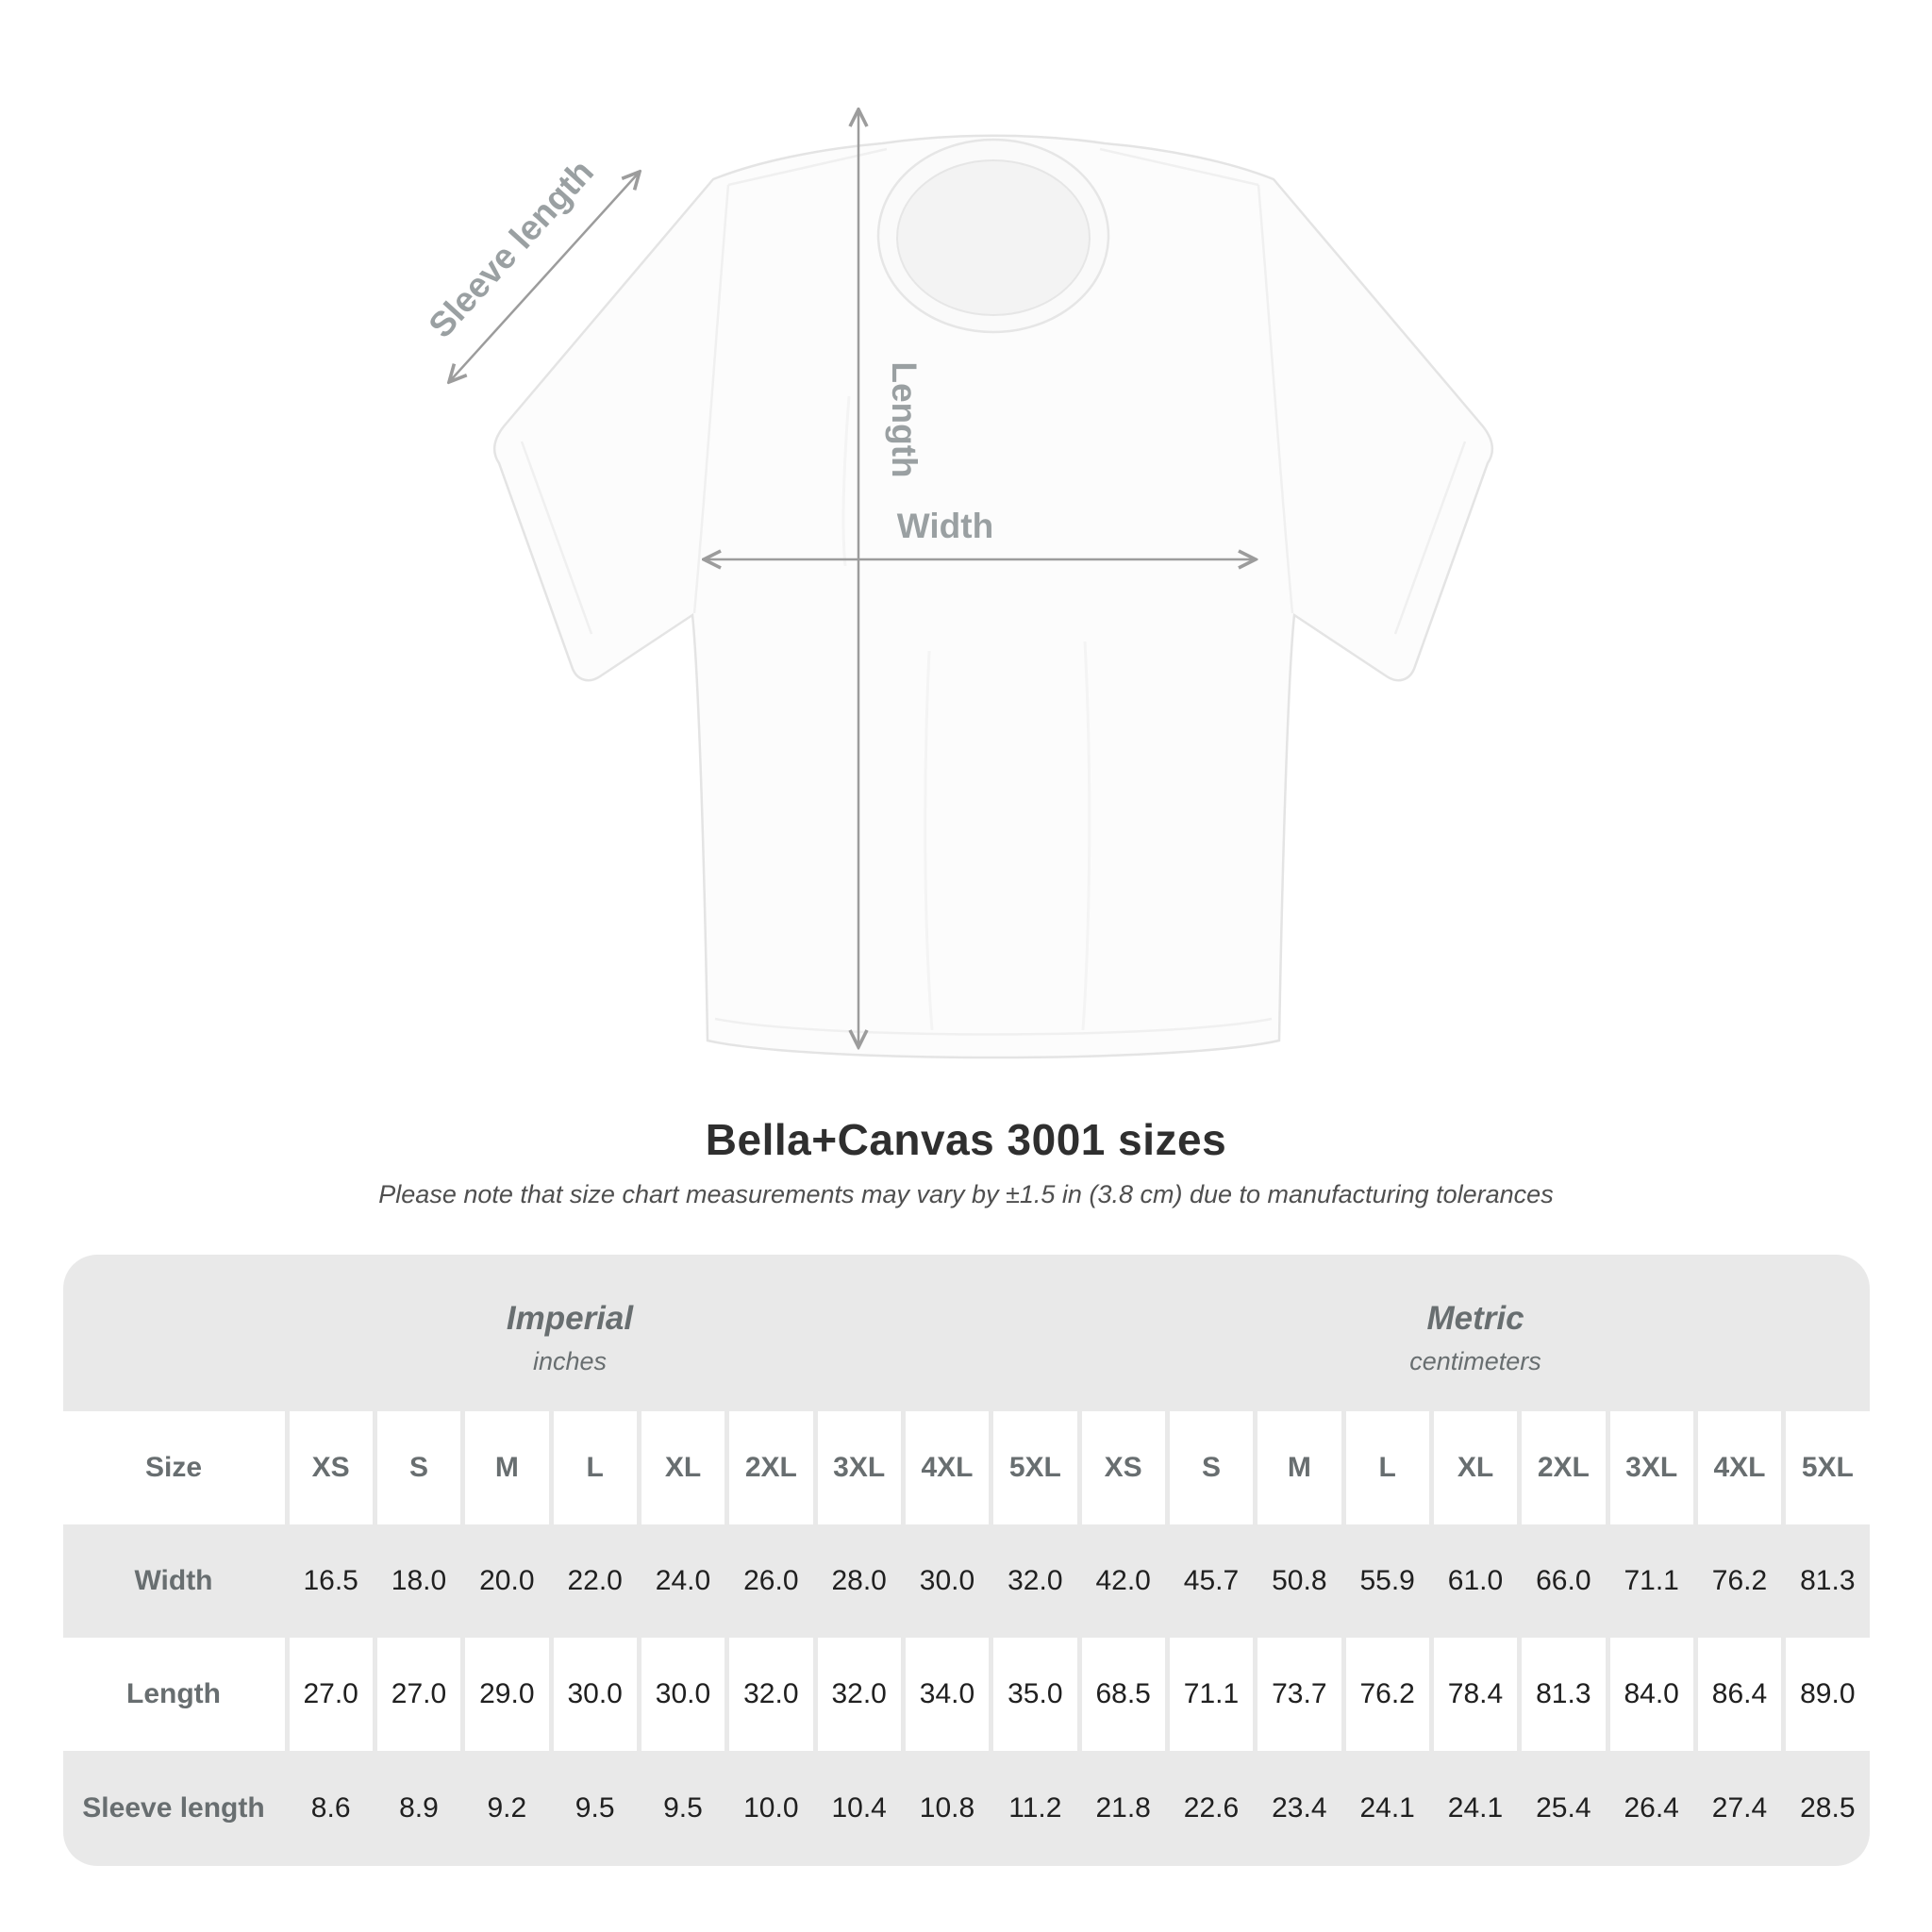  Describe the element at coordinates (1123, 1808) in the screenshot. I see `value-metric: 21.8` at that location.